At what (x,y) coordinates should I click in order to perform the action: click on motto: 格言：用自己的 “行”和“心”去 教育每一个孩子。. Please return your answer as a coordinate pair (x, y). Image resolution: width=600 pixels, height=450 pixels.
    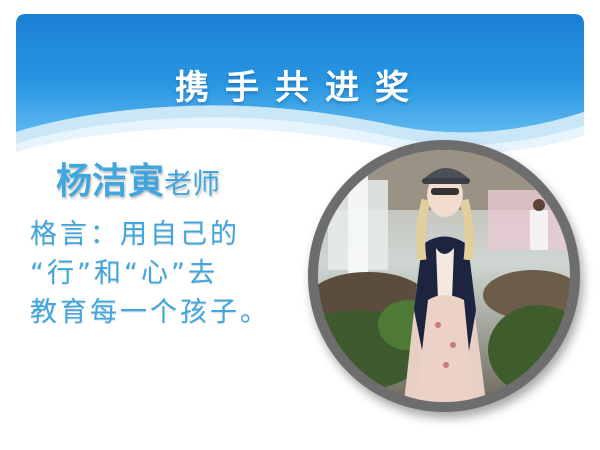
    Looking at the image, I should click on (160, 273).